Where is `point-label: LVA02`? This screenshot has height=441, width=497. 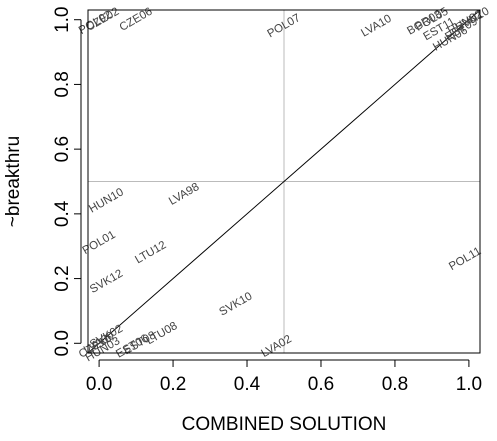 point-label: LVA02 is located at coordinates (276, 346).